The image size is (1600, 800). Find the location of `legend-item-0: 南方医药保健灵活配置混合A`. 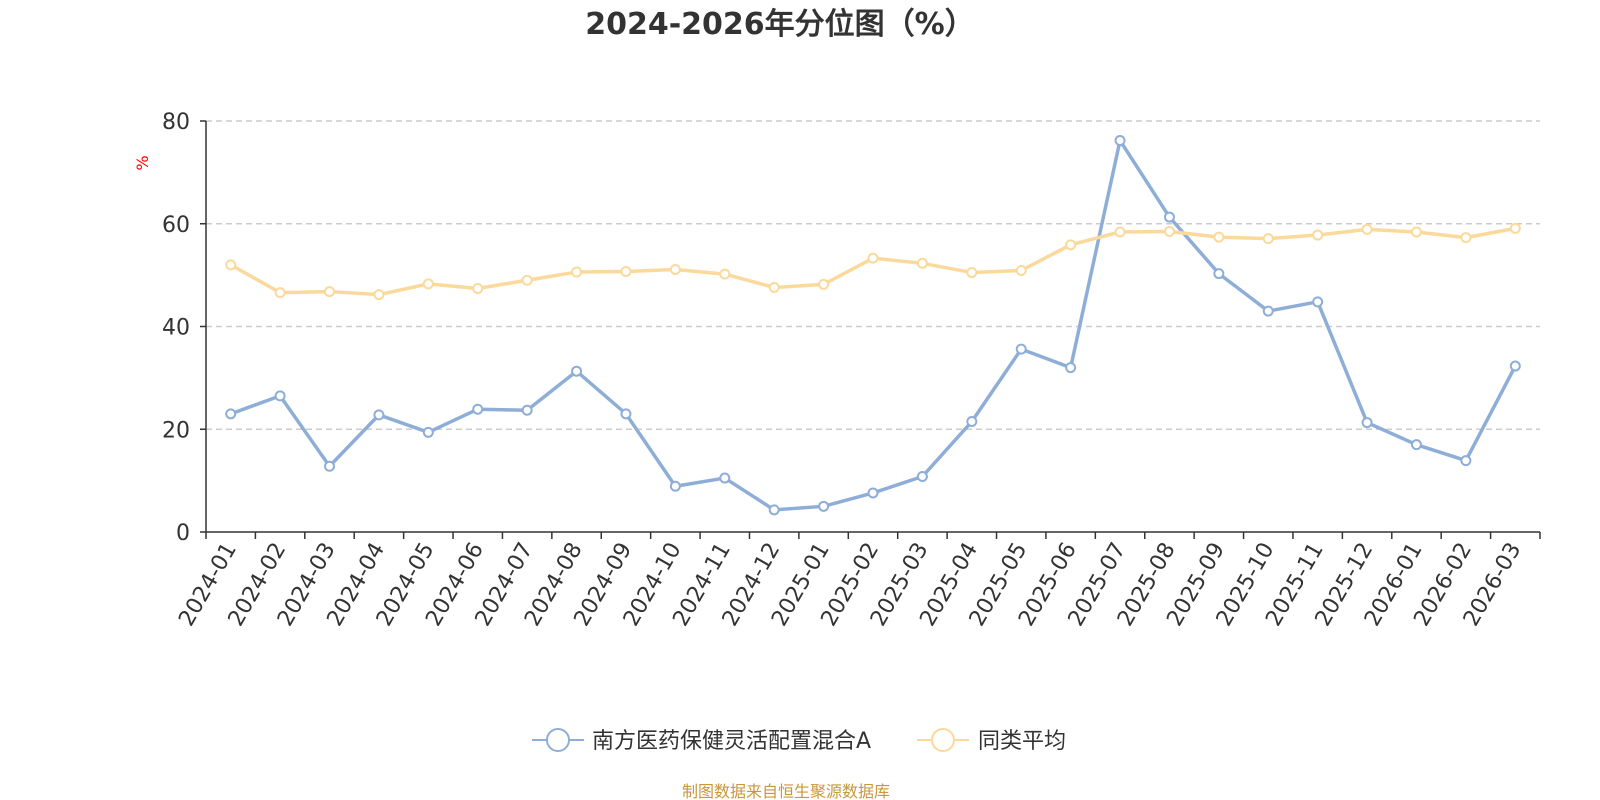

legend-item-0: 南方医药保健灵活配置混合A is located at coordinates (701, 741).